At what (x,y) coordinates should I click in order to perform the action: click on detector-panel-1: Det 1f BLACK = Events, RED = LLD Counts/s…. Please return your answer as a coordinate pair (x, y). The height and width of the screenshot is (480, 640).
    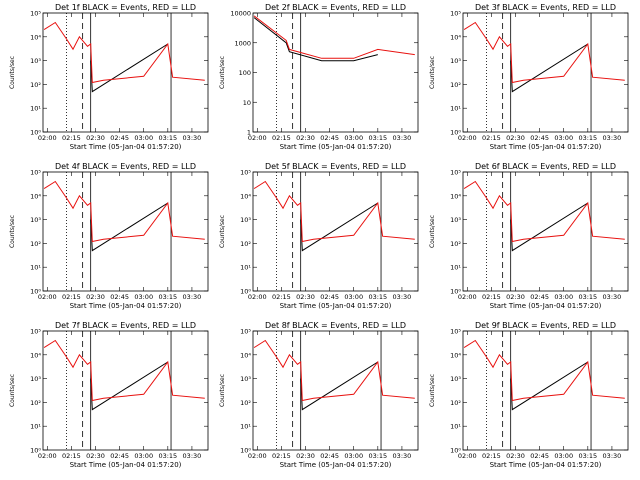
    Looking at the image, I should click on (109, 77).